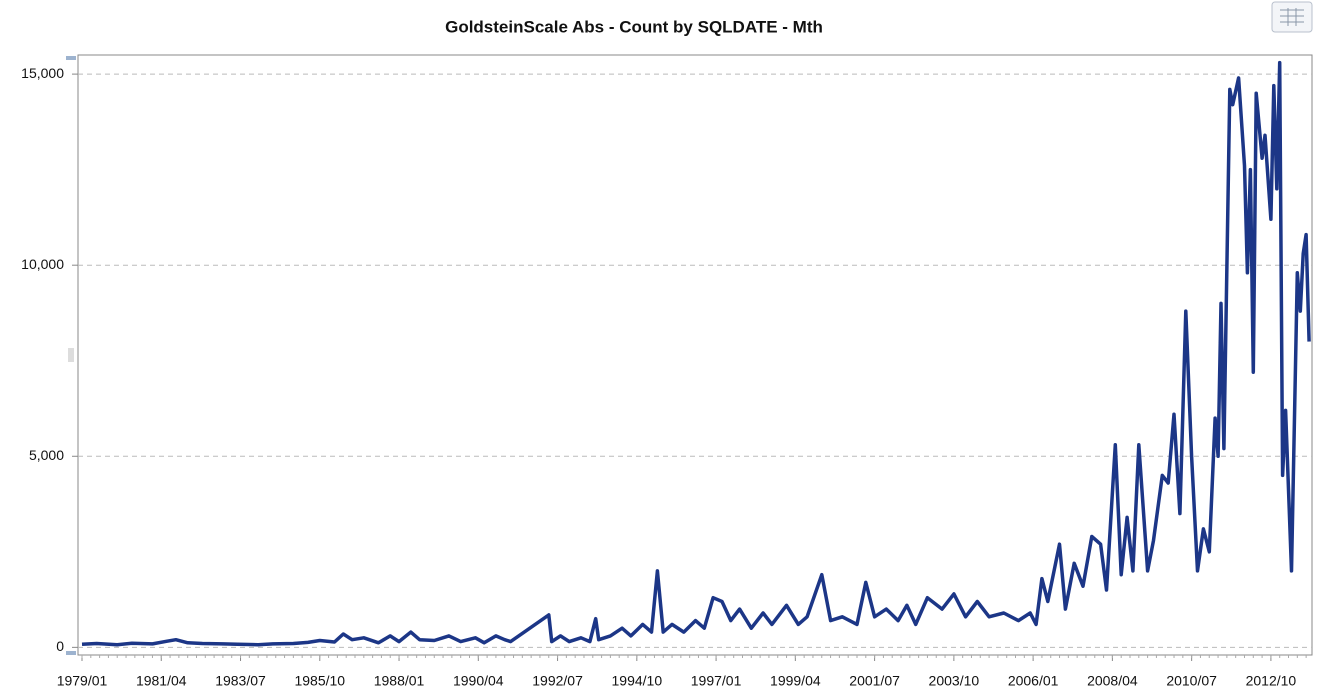 The width and height of the screenshot is (1332, 695). Describe the element at coordinates (42, 73) in the screenshot. I see `y-tick-label: 15,000` at that location.